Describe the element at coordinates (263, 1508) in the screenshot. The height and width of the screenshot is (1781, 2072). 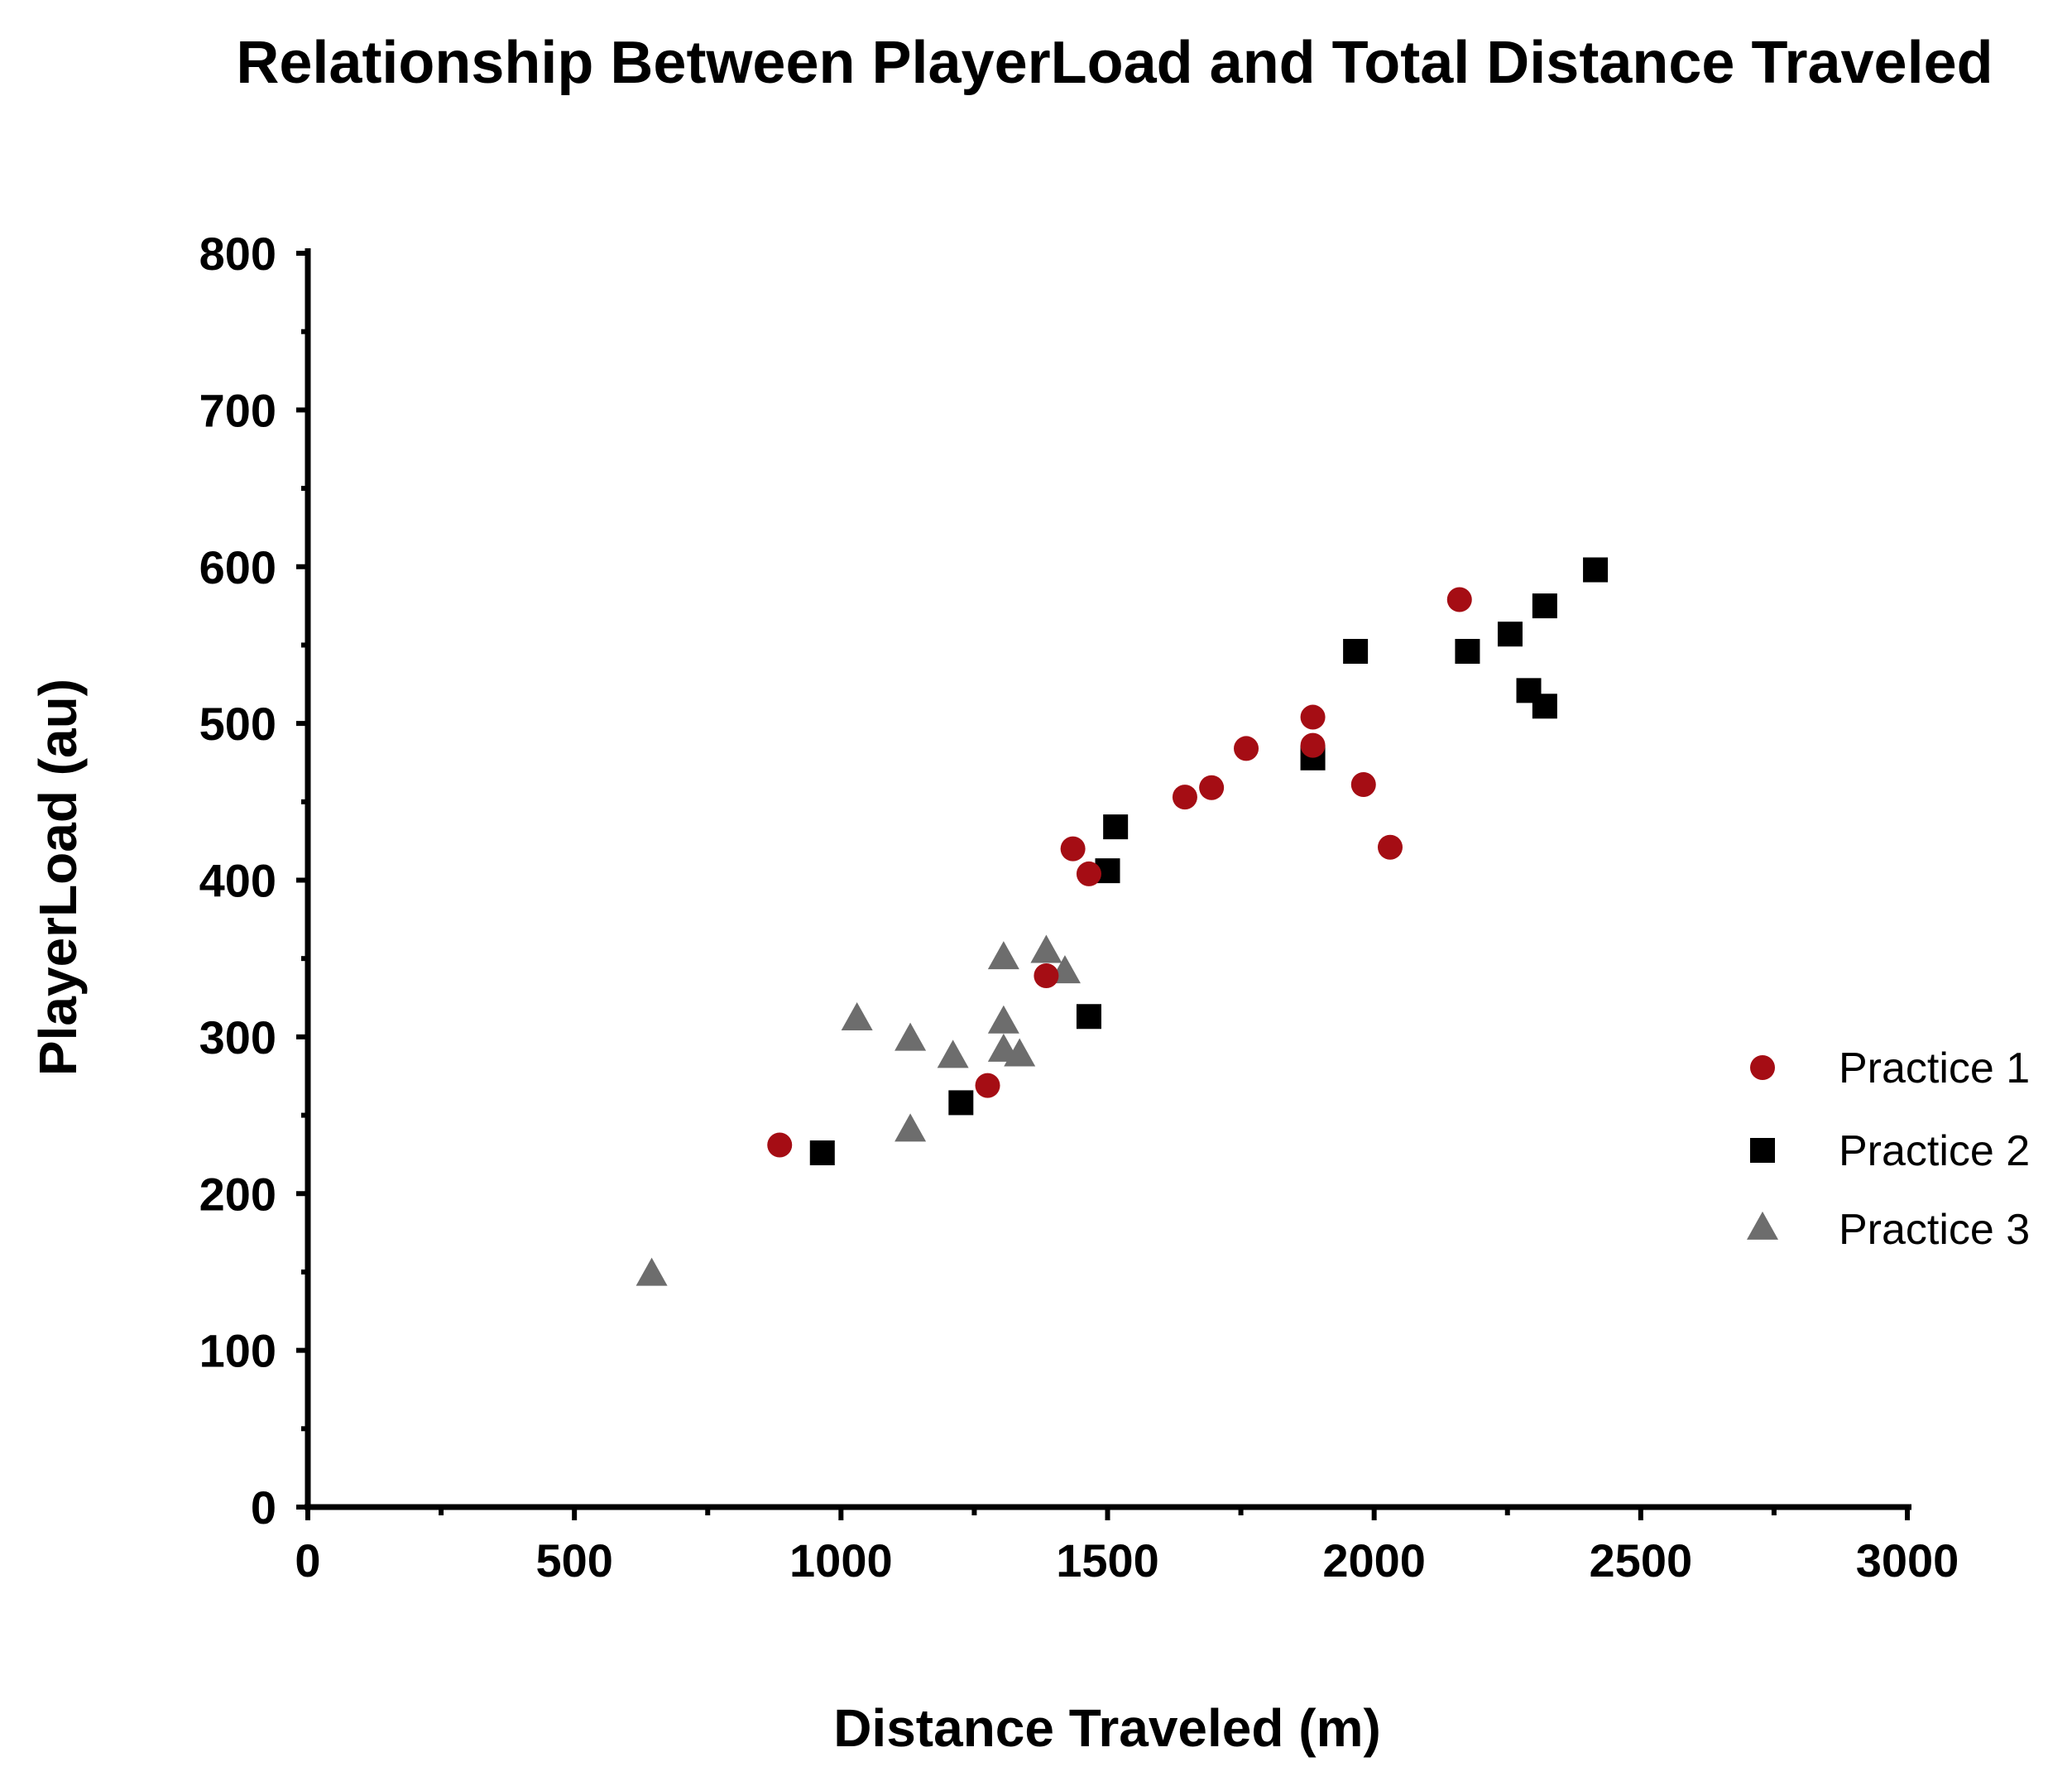
I see `y-tick-label: 0` at that location.